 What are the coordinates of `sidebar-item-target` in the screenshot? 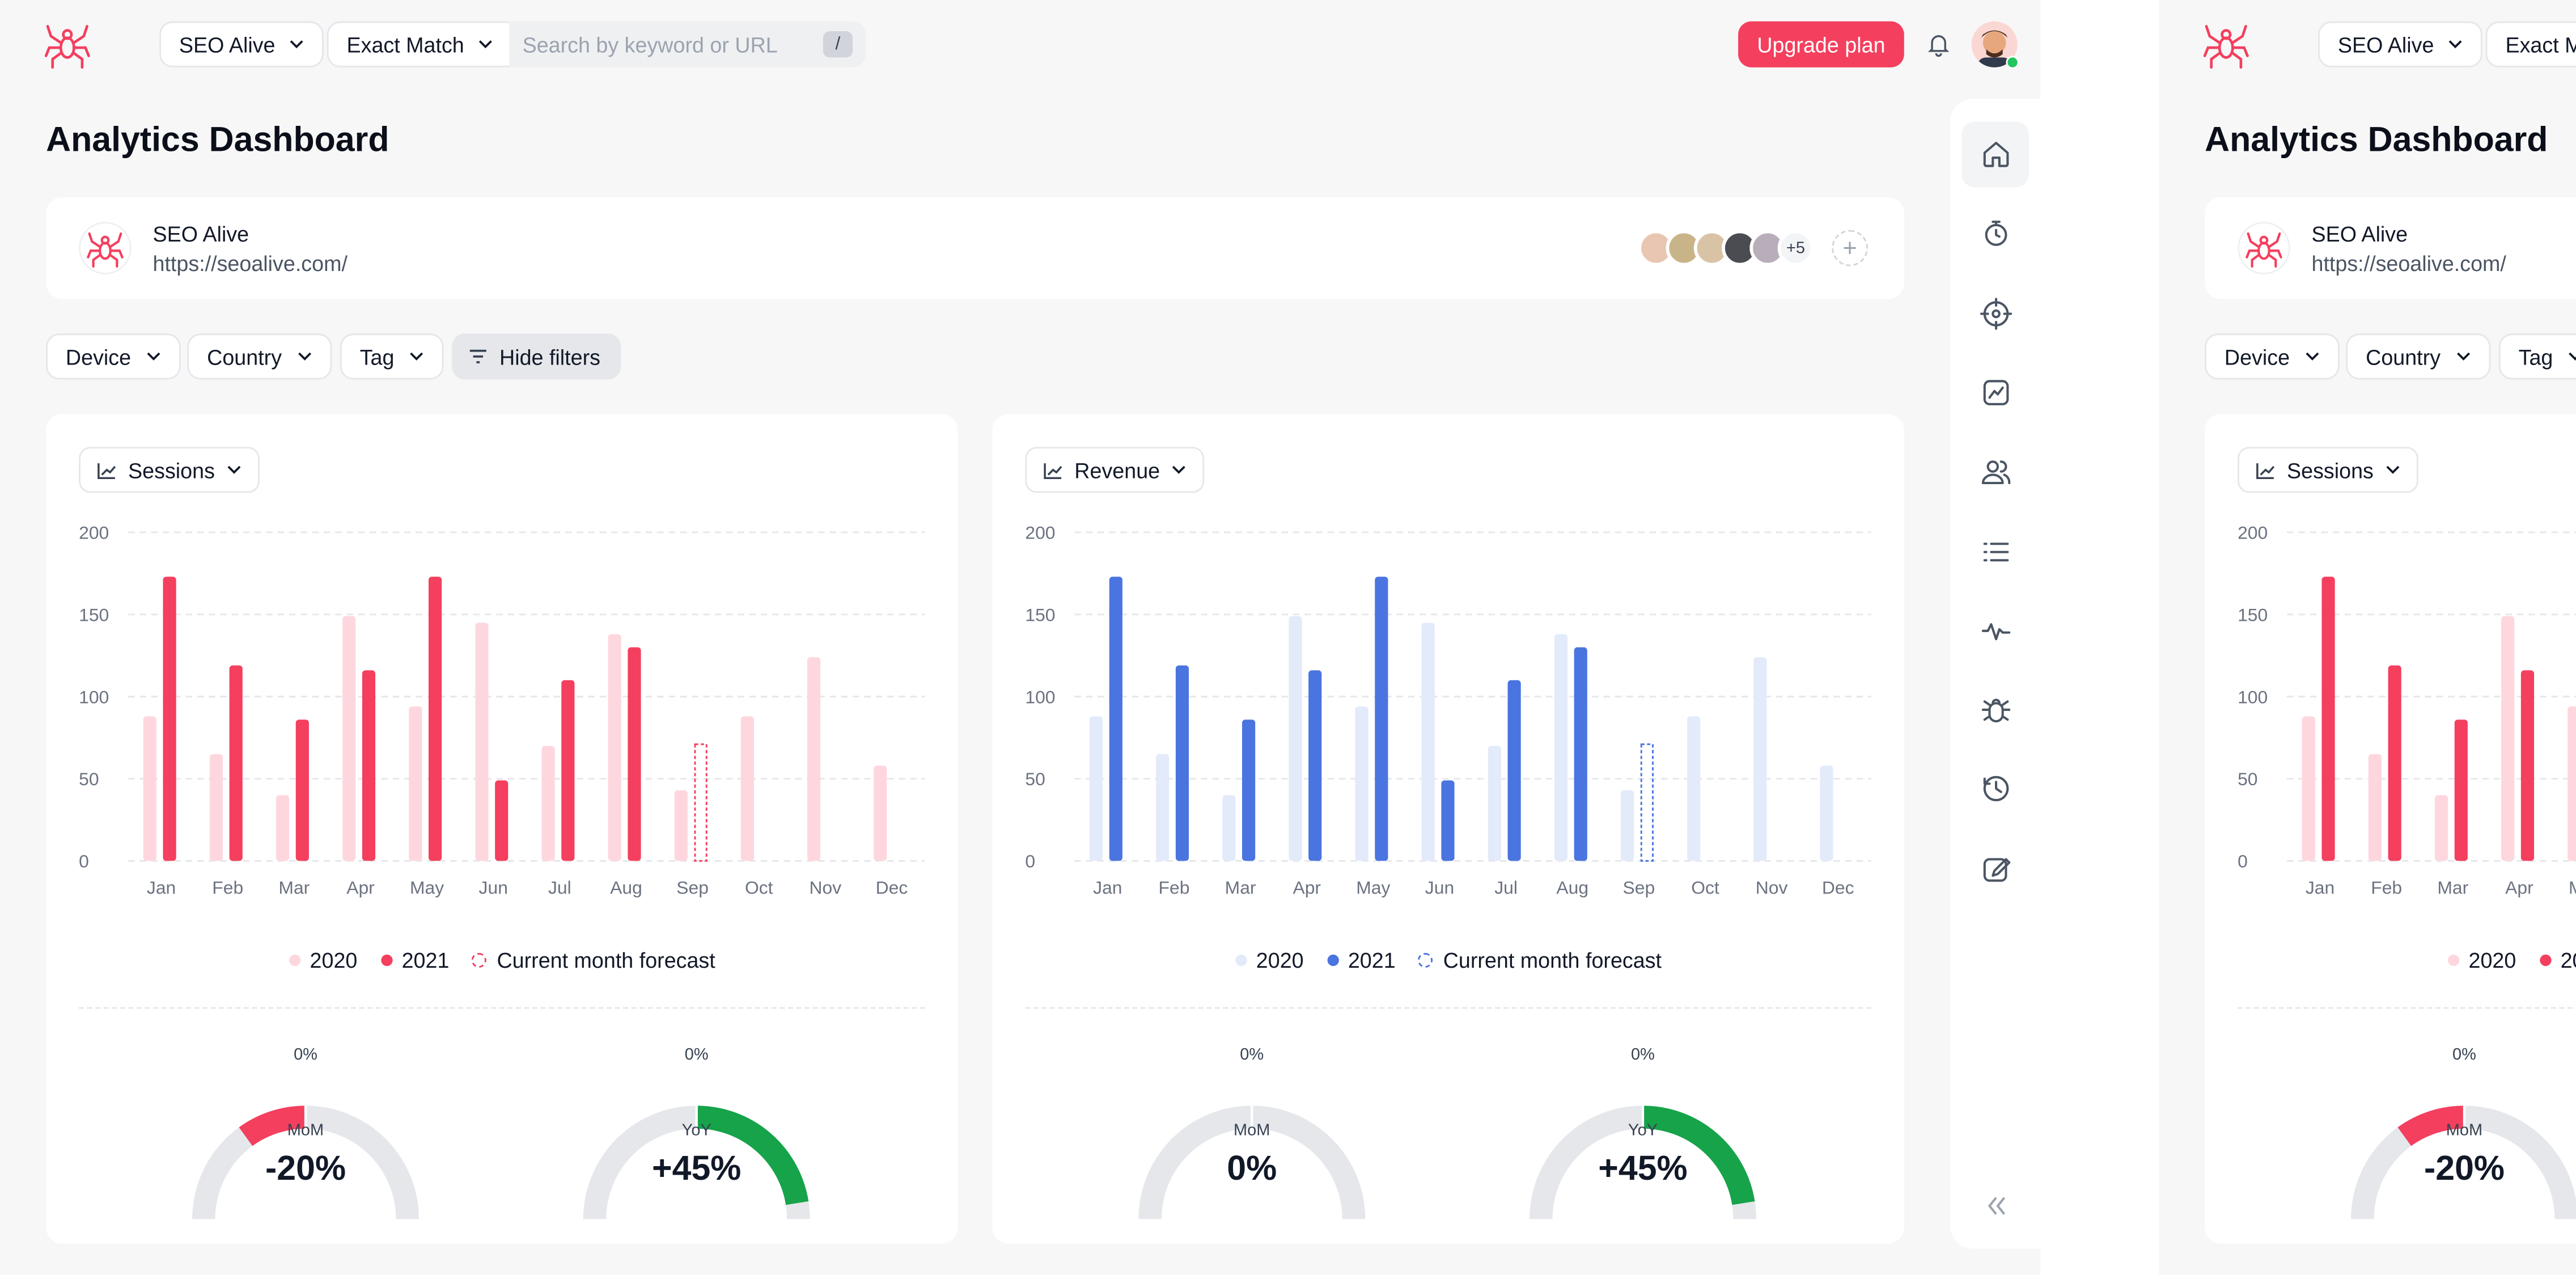 It's located at (1995, 313).